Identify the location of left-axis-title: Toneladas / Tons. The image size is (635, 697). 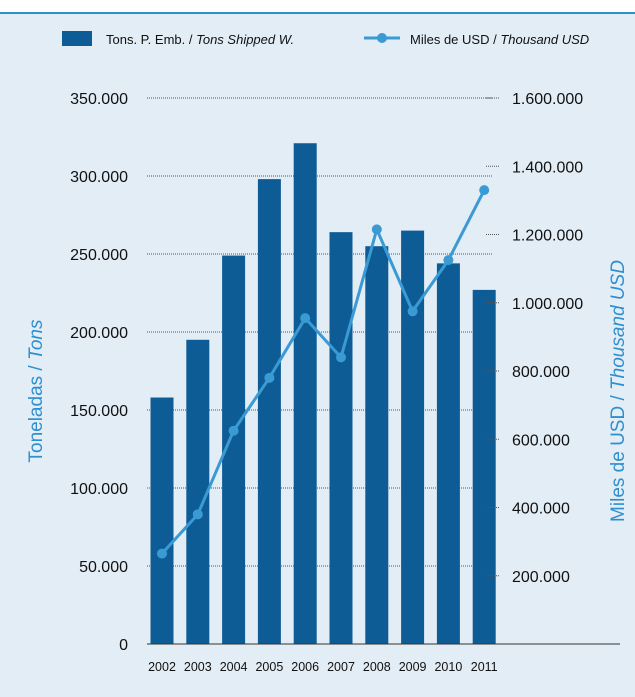
(36, 390).